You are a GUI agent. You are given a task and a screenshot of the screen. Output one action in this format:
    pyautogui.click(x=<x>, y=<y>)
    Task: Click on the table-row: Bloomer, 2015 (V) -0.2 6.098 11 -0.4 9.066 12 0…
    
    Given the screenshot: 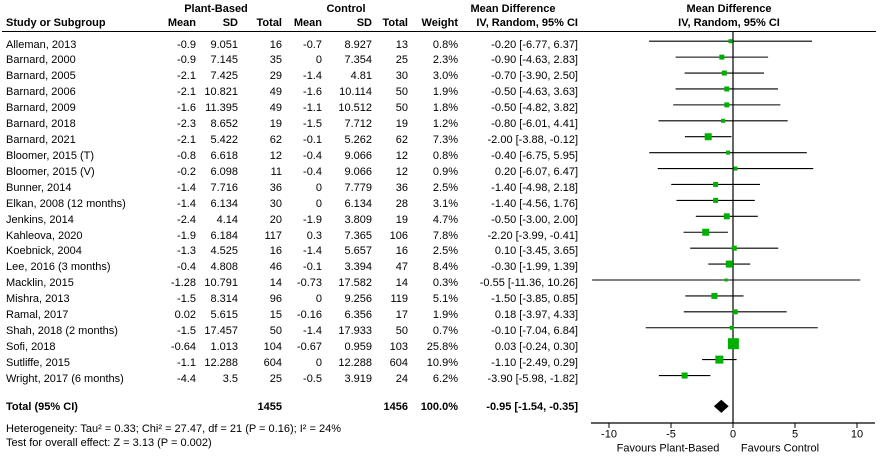 What is the action you would take?
    pyautogui.click(x=296, y=172)
    